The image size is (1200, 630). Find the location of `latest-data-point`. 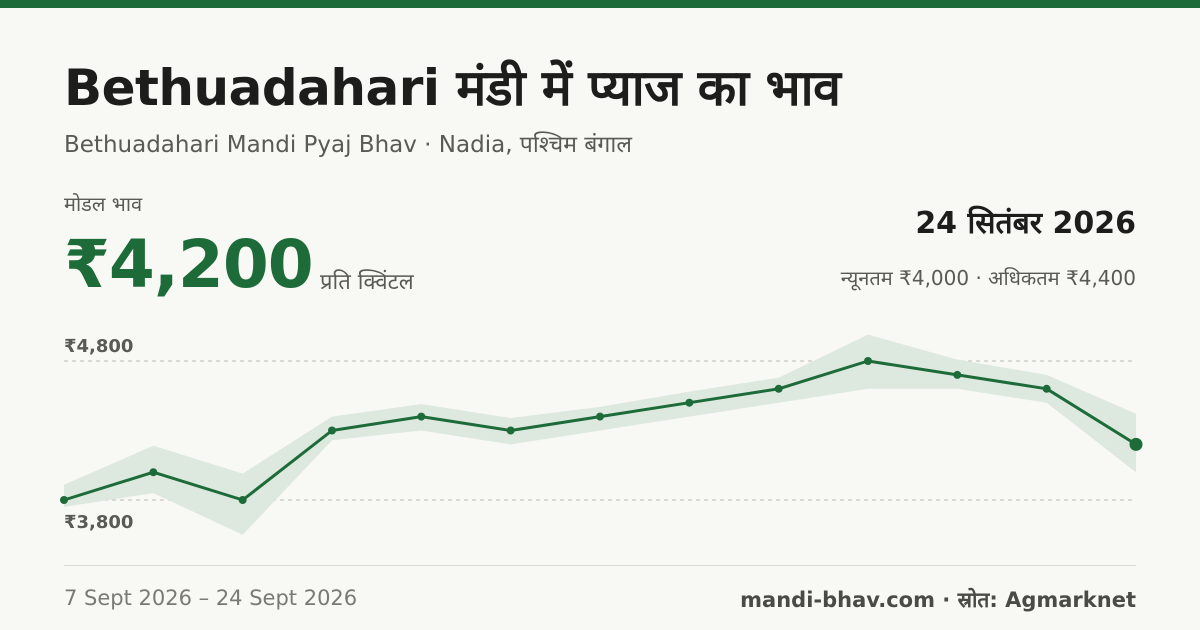

latest-data-point is located at coordinates (1136, 444).